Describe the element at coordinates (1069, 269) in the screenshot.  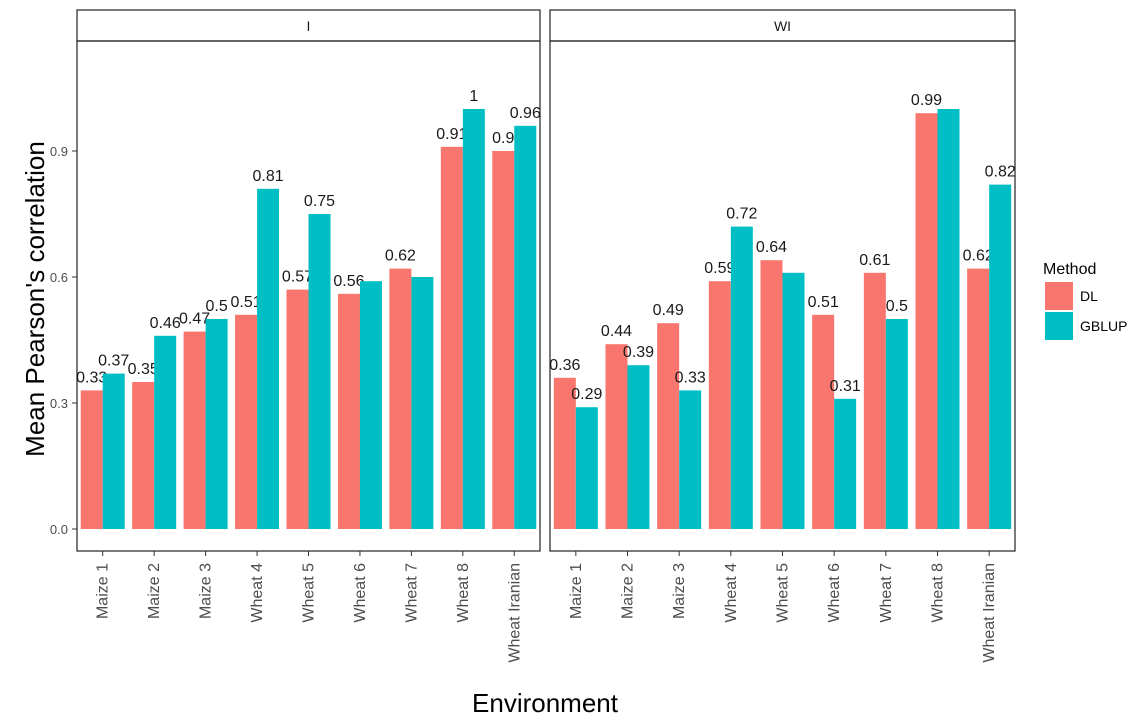
I see `legend-title: Method` at that location.